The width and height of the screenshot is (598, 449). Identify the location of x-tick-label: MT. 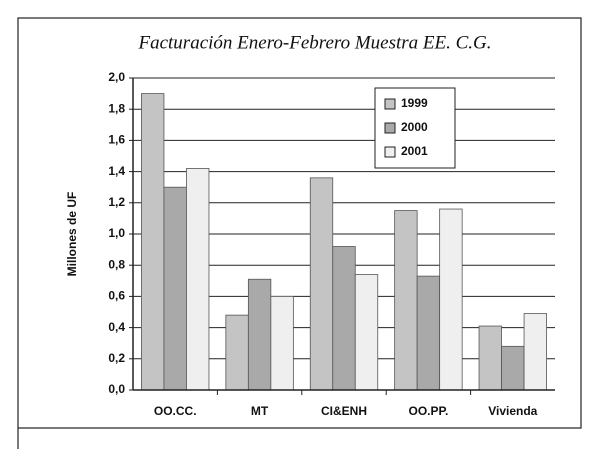
(260, 411).